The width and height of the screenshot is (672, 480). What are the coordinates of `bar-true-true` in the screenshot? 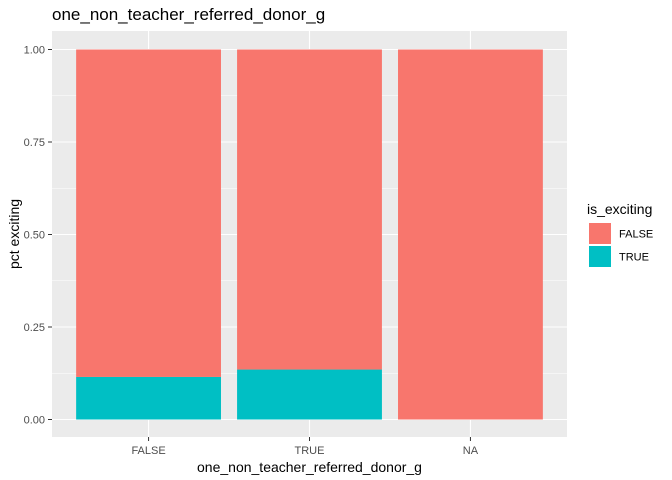 It's located at (309, 394).